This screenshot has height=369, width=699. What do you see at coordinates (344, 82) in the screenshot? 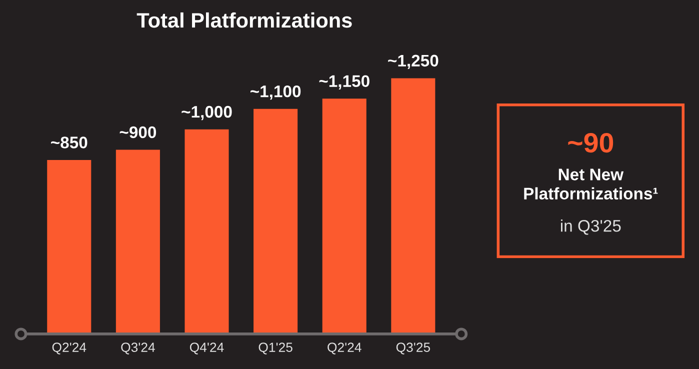
I see `data-label: ~1,150` at bounding box center [344, 82].